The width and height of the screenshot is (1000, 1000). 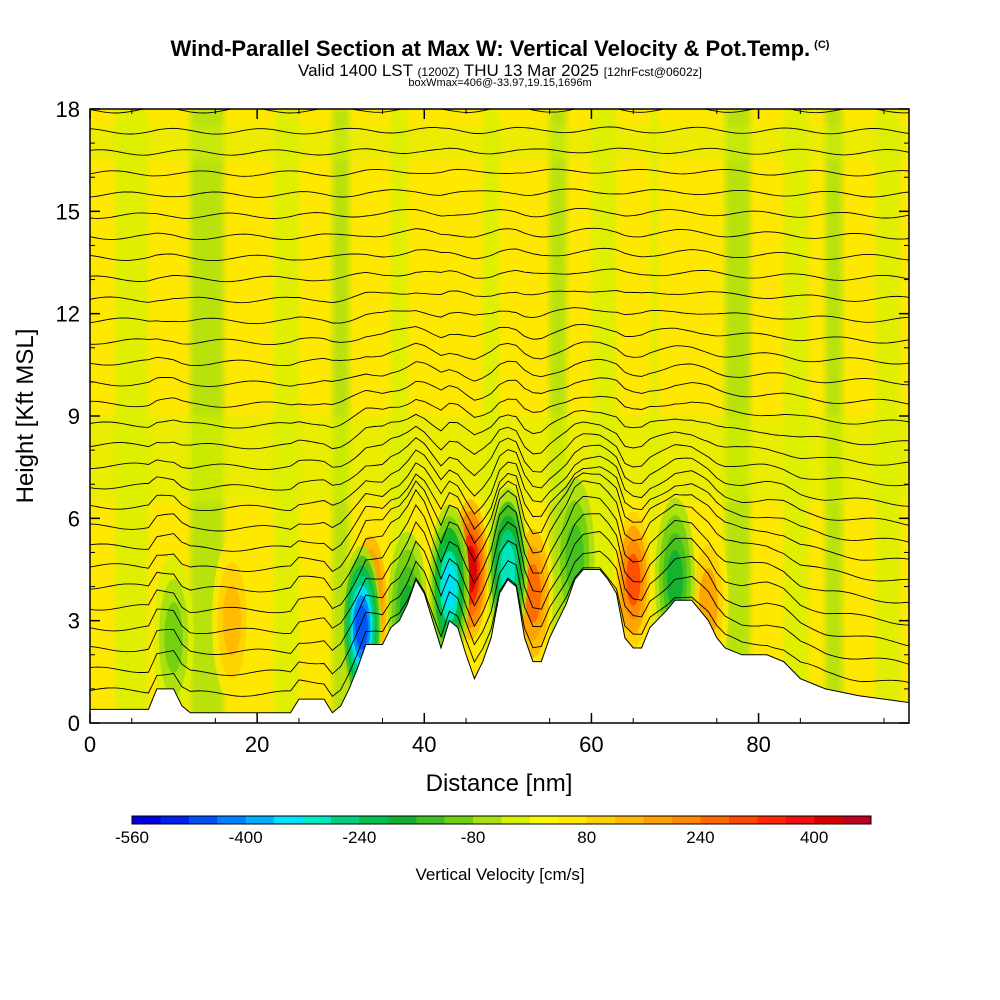 What do you see at coordinates (499, 874) in the screenshot?
I see `colorbar-title: Vertical Velocity [cm/s]` at bounding box center [499, 874].